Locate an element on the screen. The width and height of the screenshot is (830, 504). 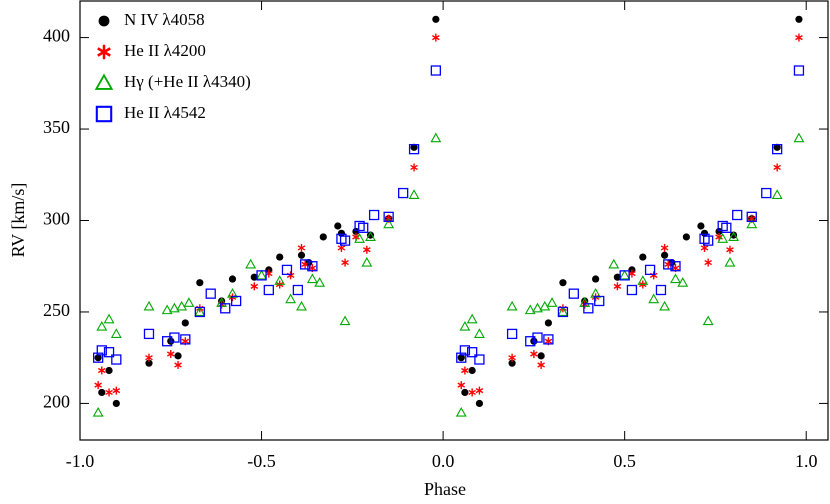
y-axis-label: RV [km/s] is located at coordinates (18, 220).